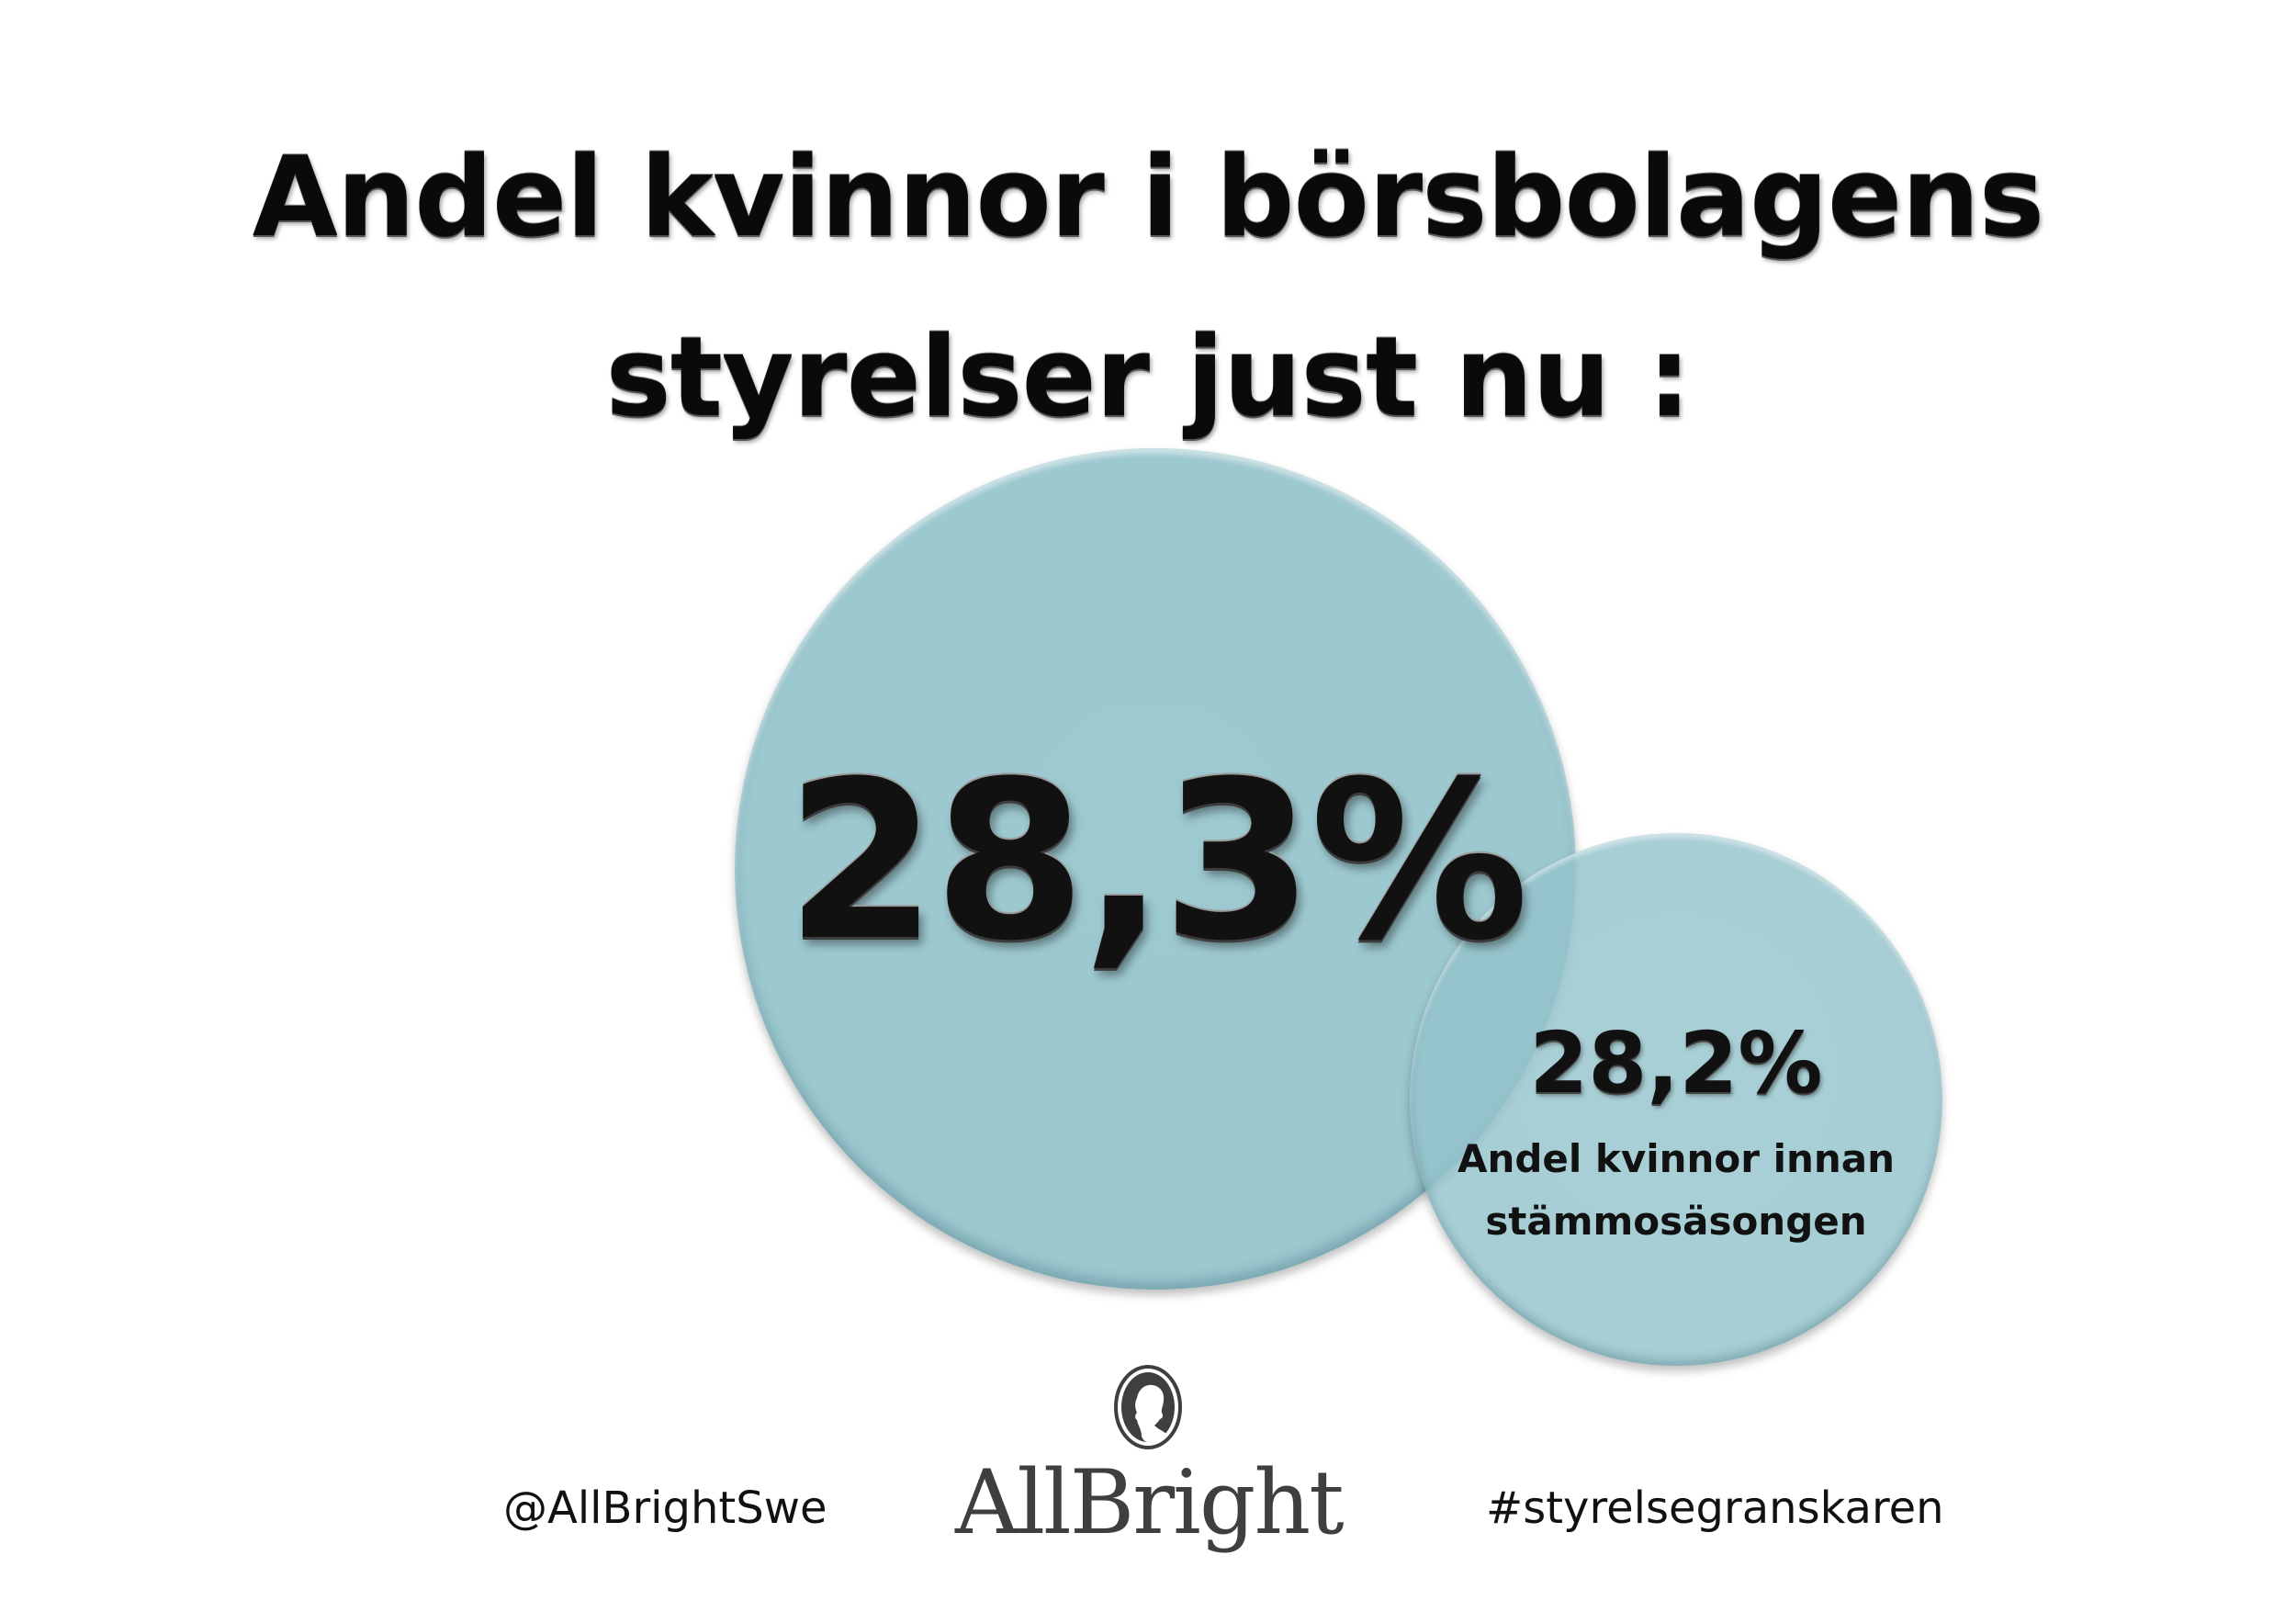  I want to click on caption-line-1: Andel kvinnor innan, so click(1676, 1158).